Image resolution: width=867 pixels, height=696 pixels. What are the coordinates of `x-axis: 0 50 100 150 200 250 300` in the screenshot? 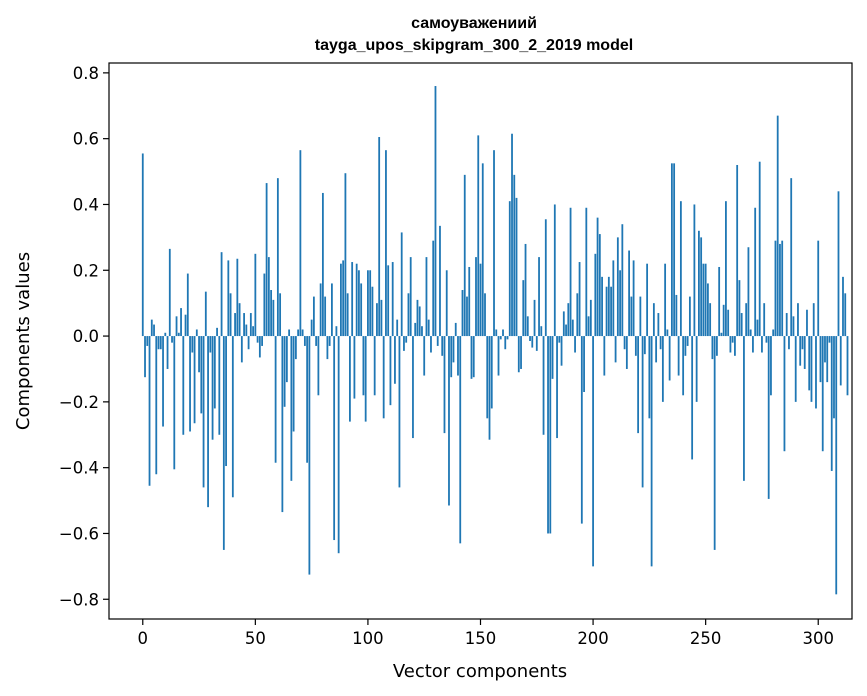 It's located at (486, 633).